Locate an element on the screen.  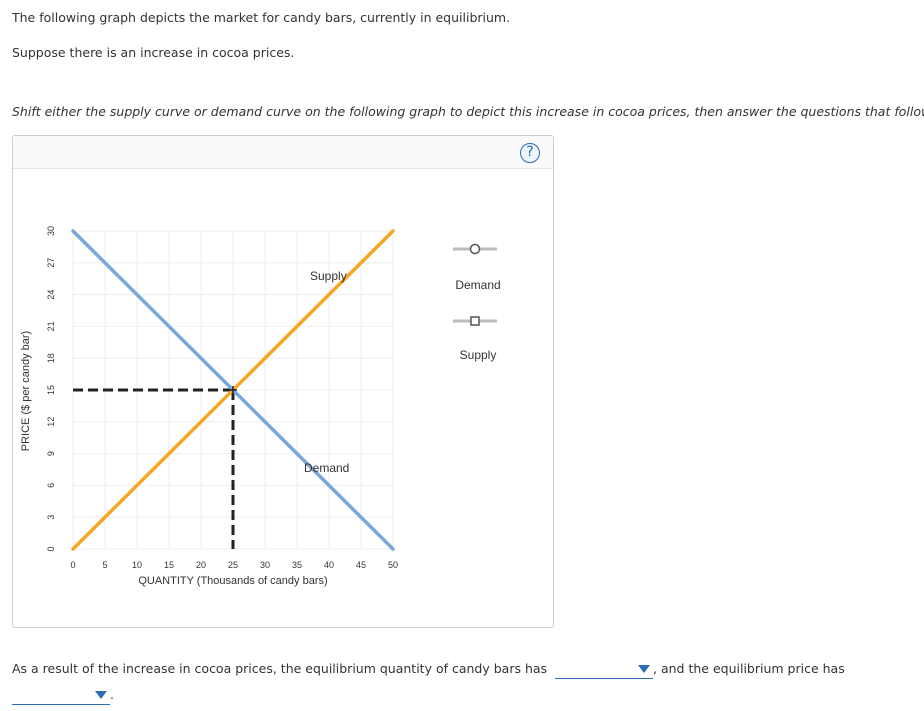
x-tick-label: 5 is located at coordinates (104, 565).